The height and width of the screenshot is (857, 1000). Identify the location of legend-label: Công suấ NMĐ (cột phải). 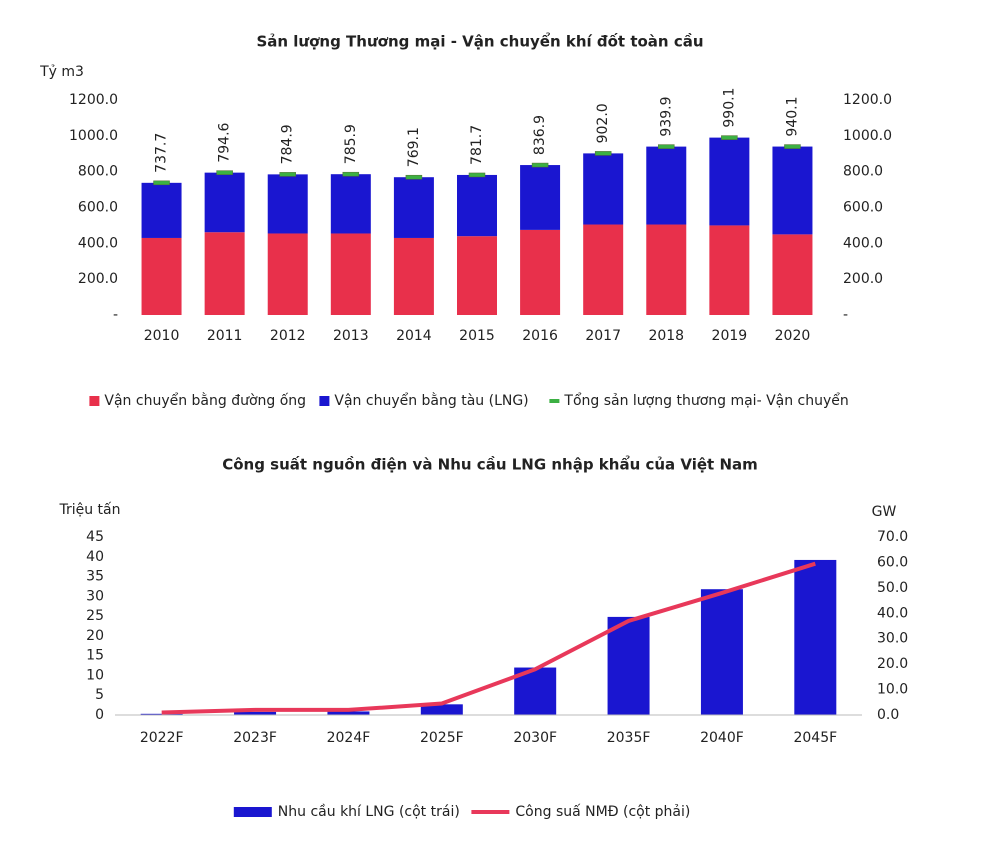
(602, 812).